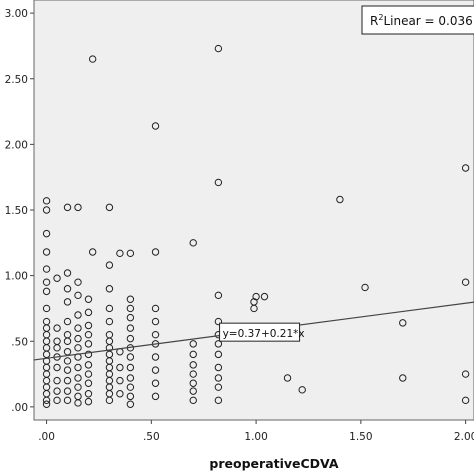 This screenshot has height=474, width=474. I want to click on x-tick-label: 1.50, so click(360, 437).